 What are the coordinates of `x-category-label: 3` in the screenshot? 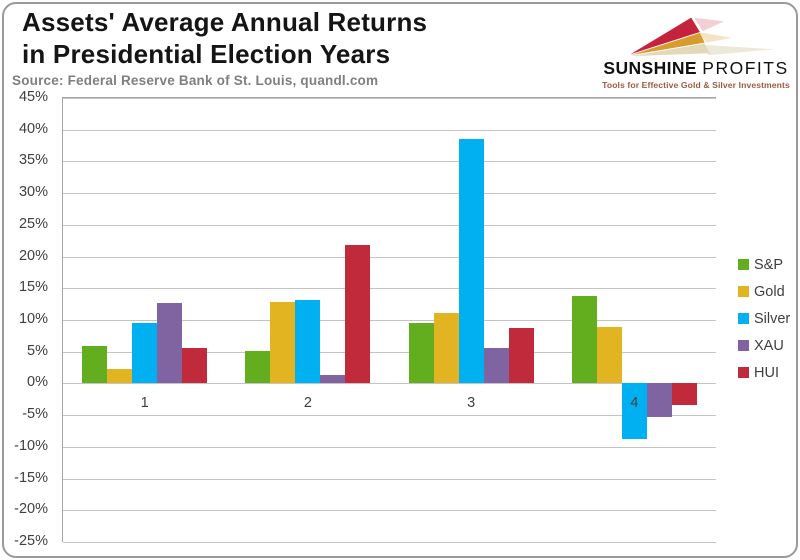 It's located at (471, 403).